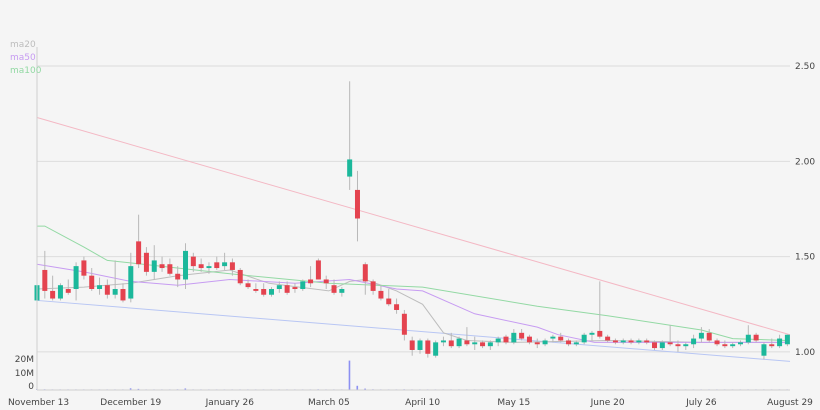 The image size is (820, 410). I want to click on y-tick-label: 2.50, so click(805, 67).